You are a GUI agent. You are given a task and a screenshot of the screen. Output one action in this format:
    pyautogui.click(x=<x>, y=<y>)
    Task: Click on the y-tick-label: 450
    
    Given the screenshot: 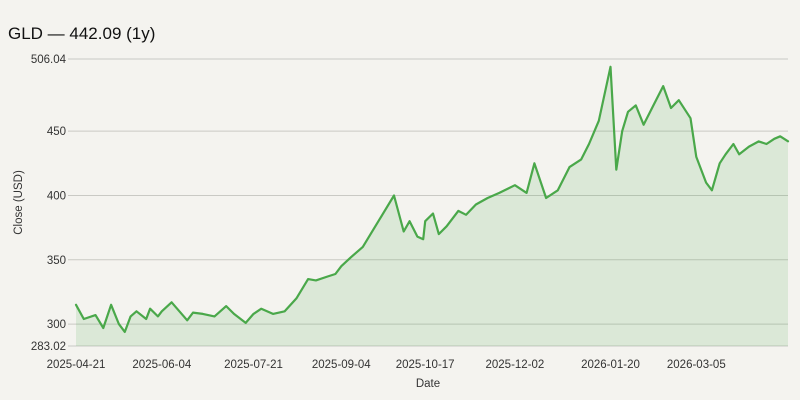 What is the action you would take?
    pyautogui.click(x=56, y=132)
    